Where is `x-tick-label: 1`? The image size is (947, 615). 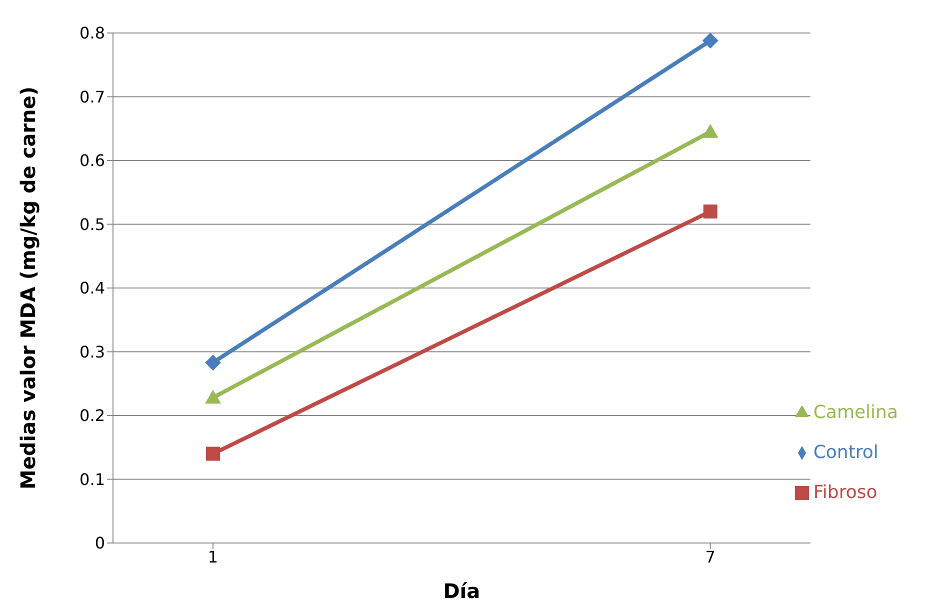
x-tick-label: 1 is located at coordinates (213, 556).